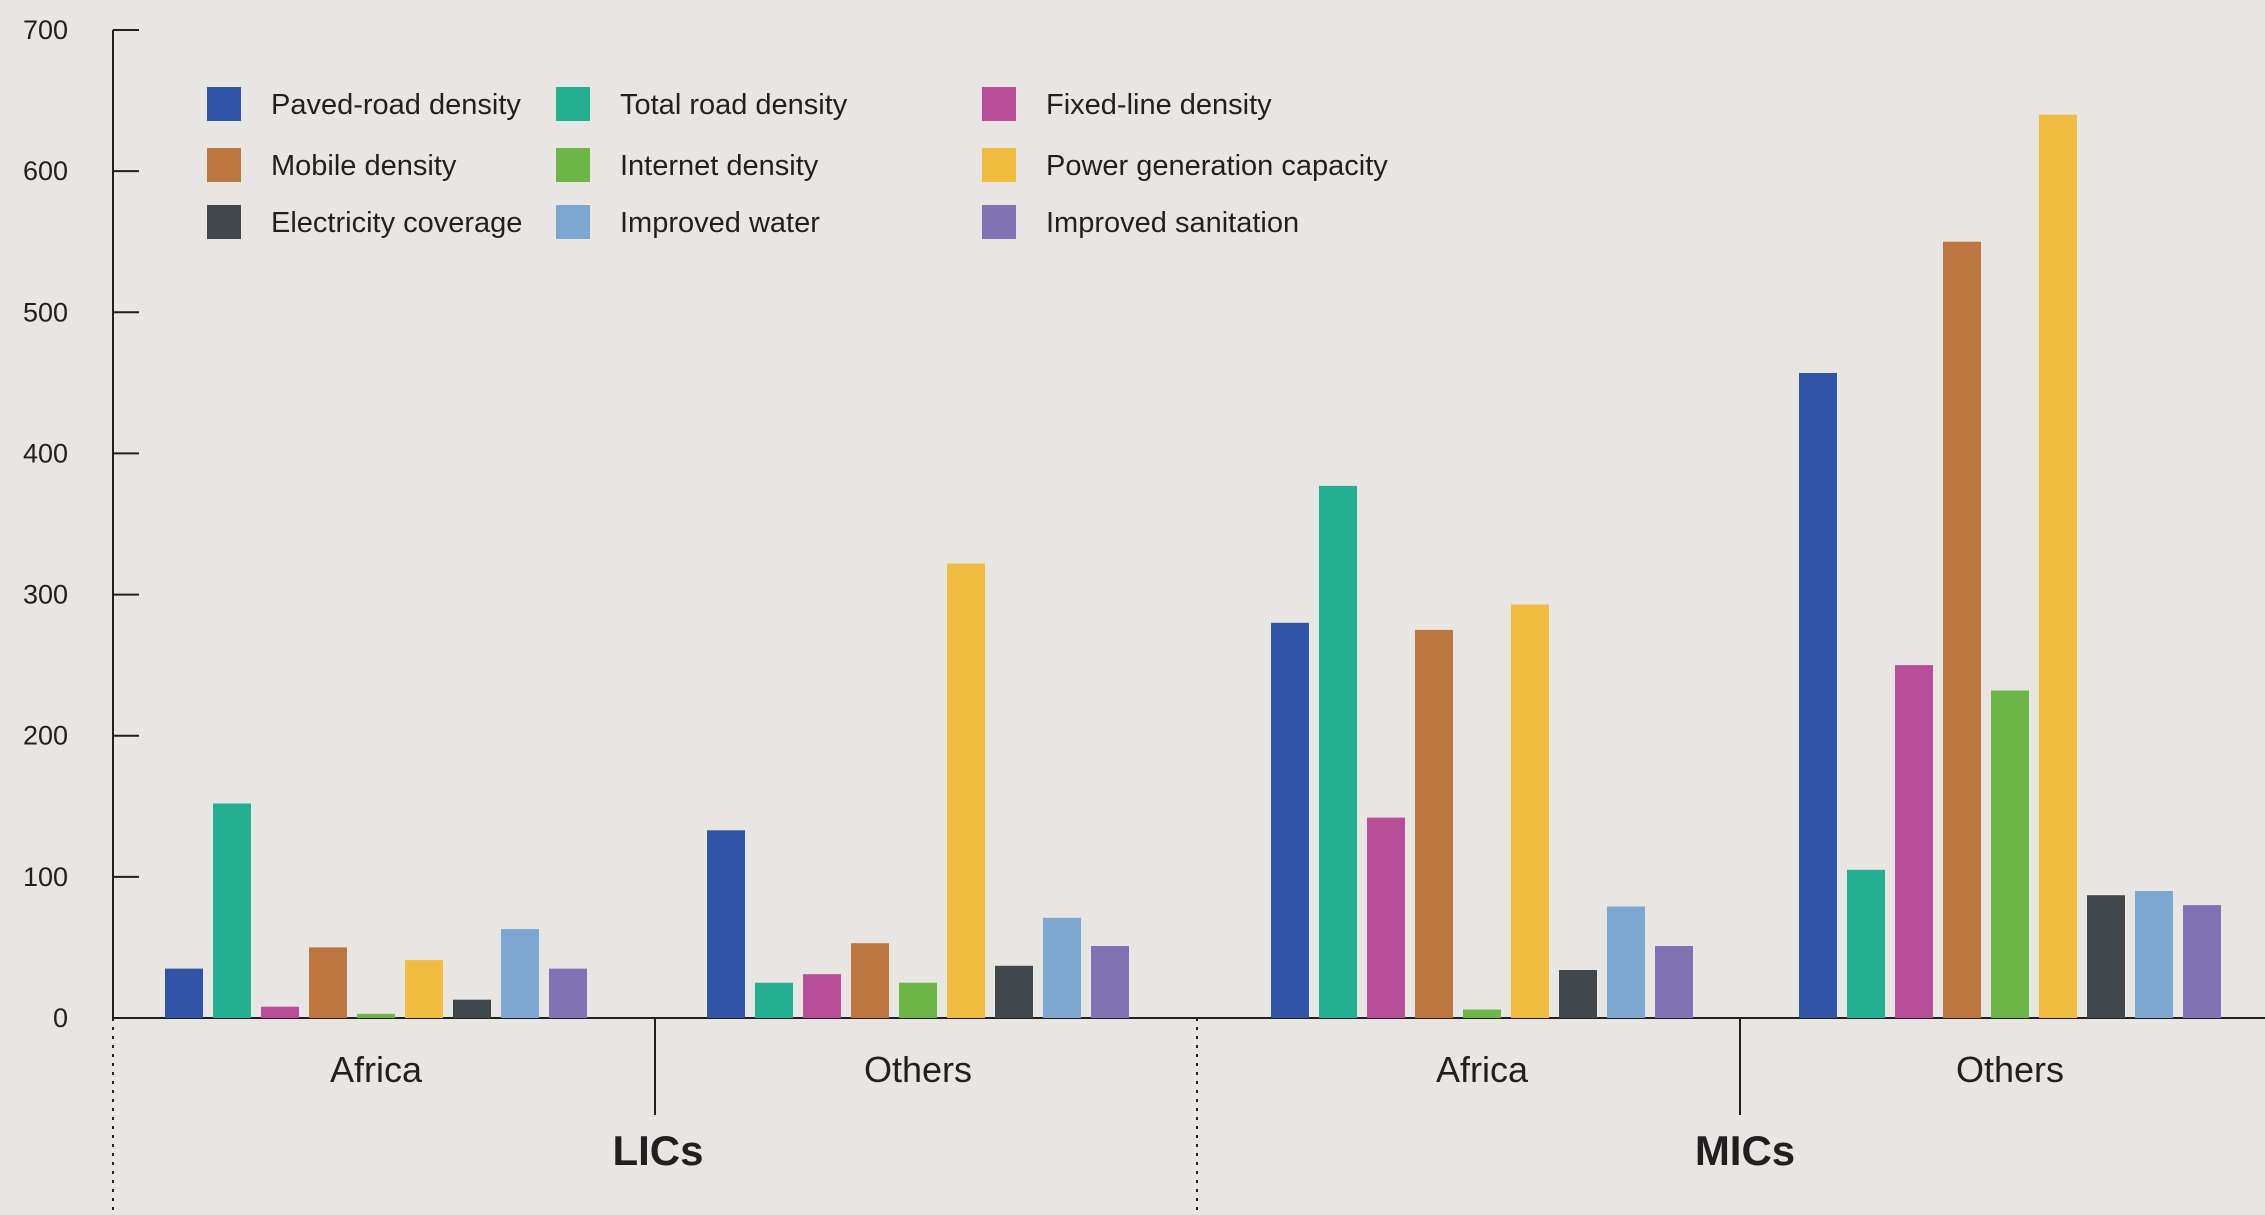 The image size is (2265, 1215). Describe the element at coordinates (1197, 1111) in the screenshot. I see `category-labels: Africa Others Africa Others LICs MICs` at that location.